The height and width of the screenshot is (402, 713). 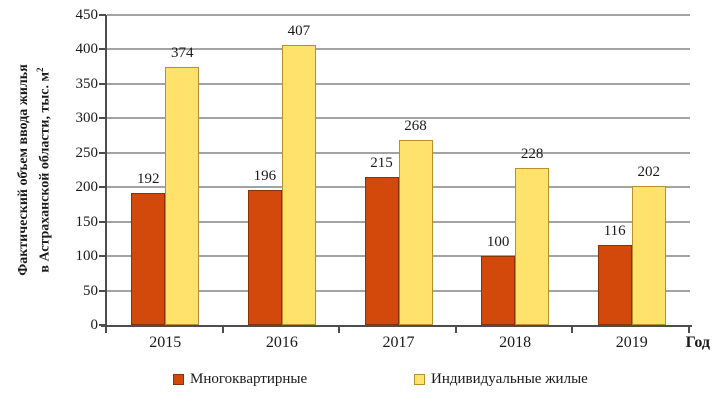 What do you see at coordinates (87, 83) in the screenshot?
I see `y-tick-label-350: 350` at bounding box center [87, 83].